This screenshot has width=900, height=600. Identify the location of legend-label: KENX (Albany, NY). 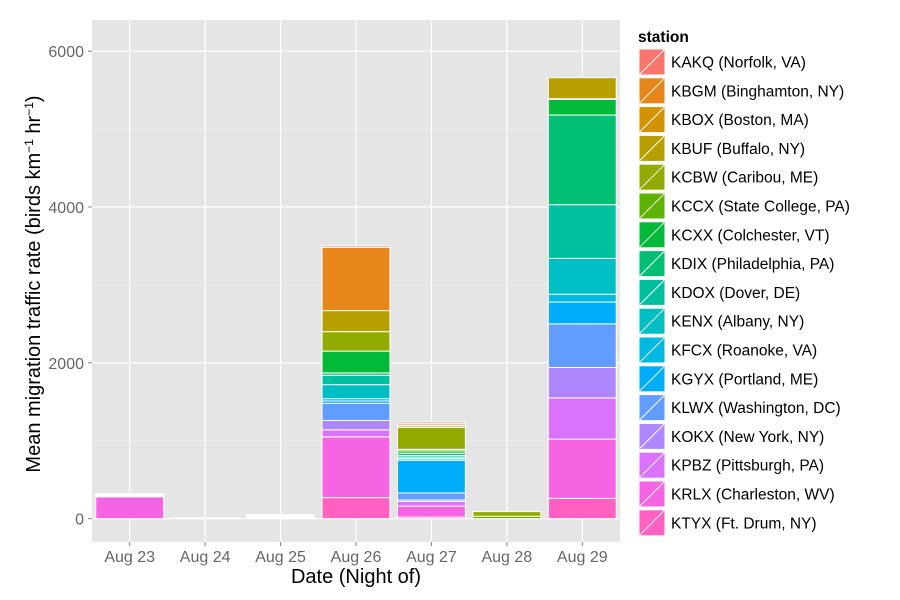
(737, 322).